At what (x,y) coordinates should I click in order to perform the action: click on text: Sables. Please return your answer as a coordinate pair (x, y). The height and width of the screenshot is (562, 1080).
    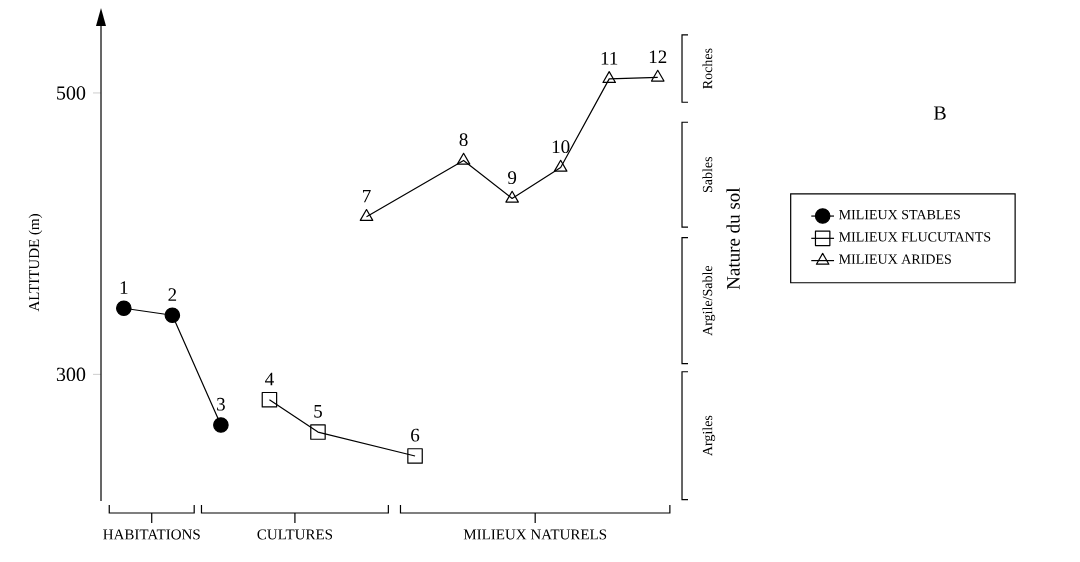
    Looking at the image, I should click on (707, 174).